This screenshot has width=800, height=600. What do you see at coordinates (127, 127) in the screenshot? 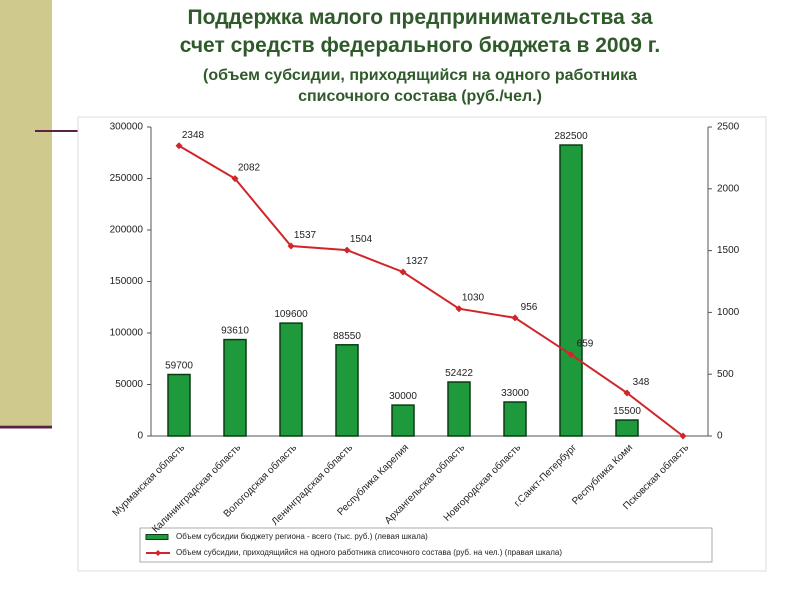
I see `y-tick-label: 300000` at bounding box center [127, 127].